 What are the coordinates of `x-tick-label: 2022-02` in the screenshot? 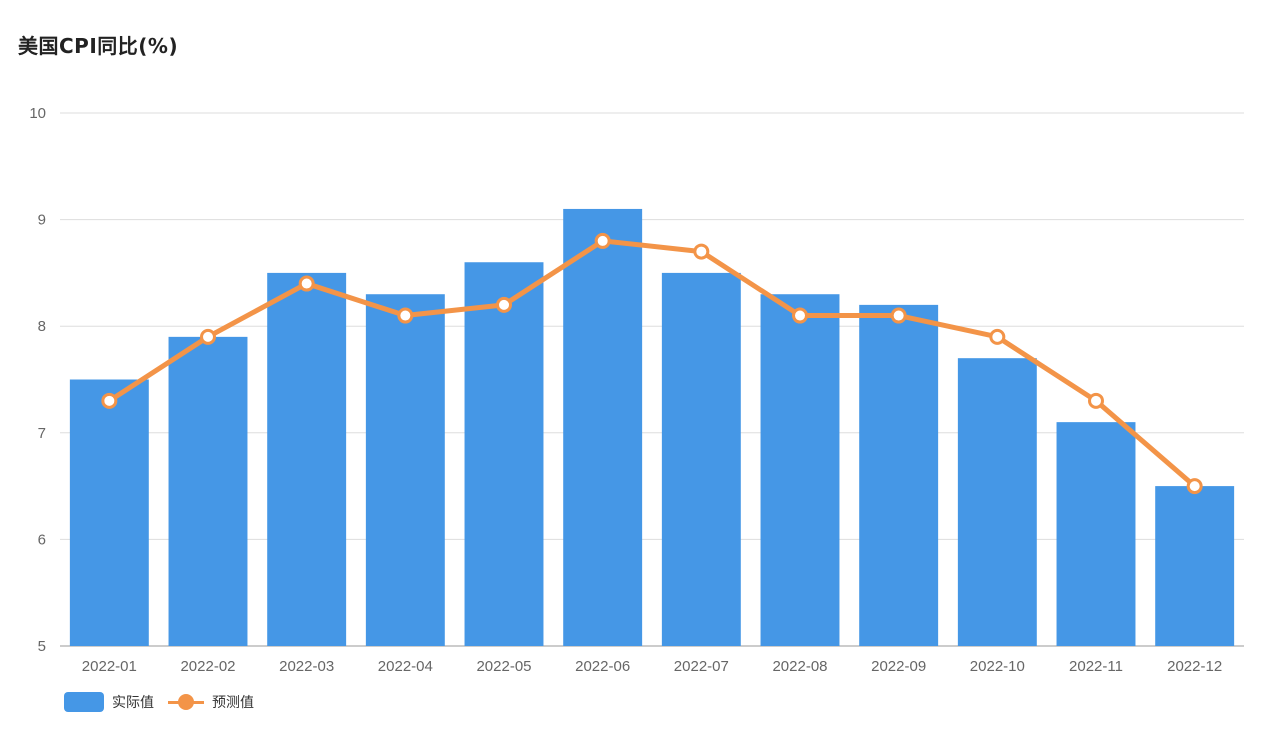 It's located at (207, 666).